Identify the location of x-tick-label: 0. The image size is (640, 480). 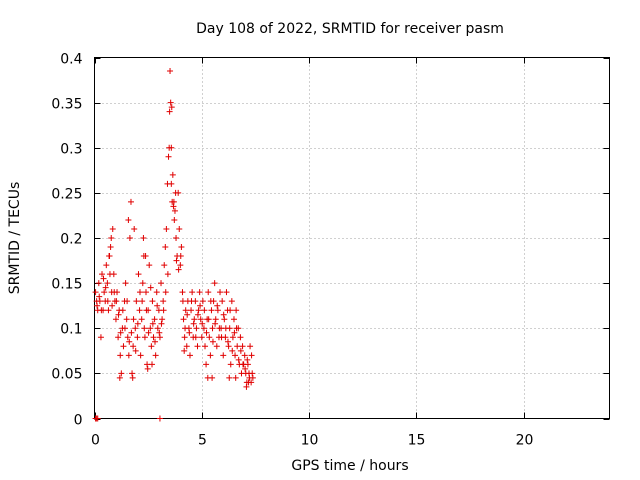
(95, 441).